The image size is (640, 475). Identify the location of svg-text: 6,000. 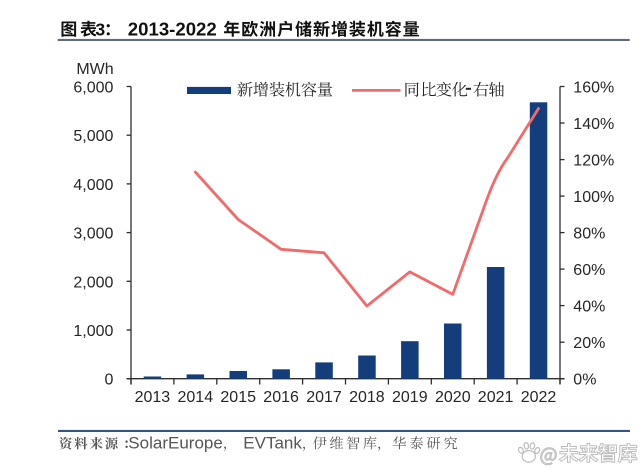
(93, 88).